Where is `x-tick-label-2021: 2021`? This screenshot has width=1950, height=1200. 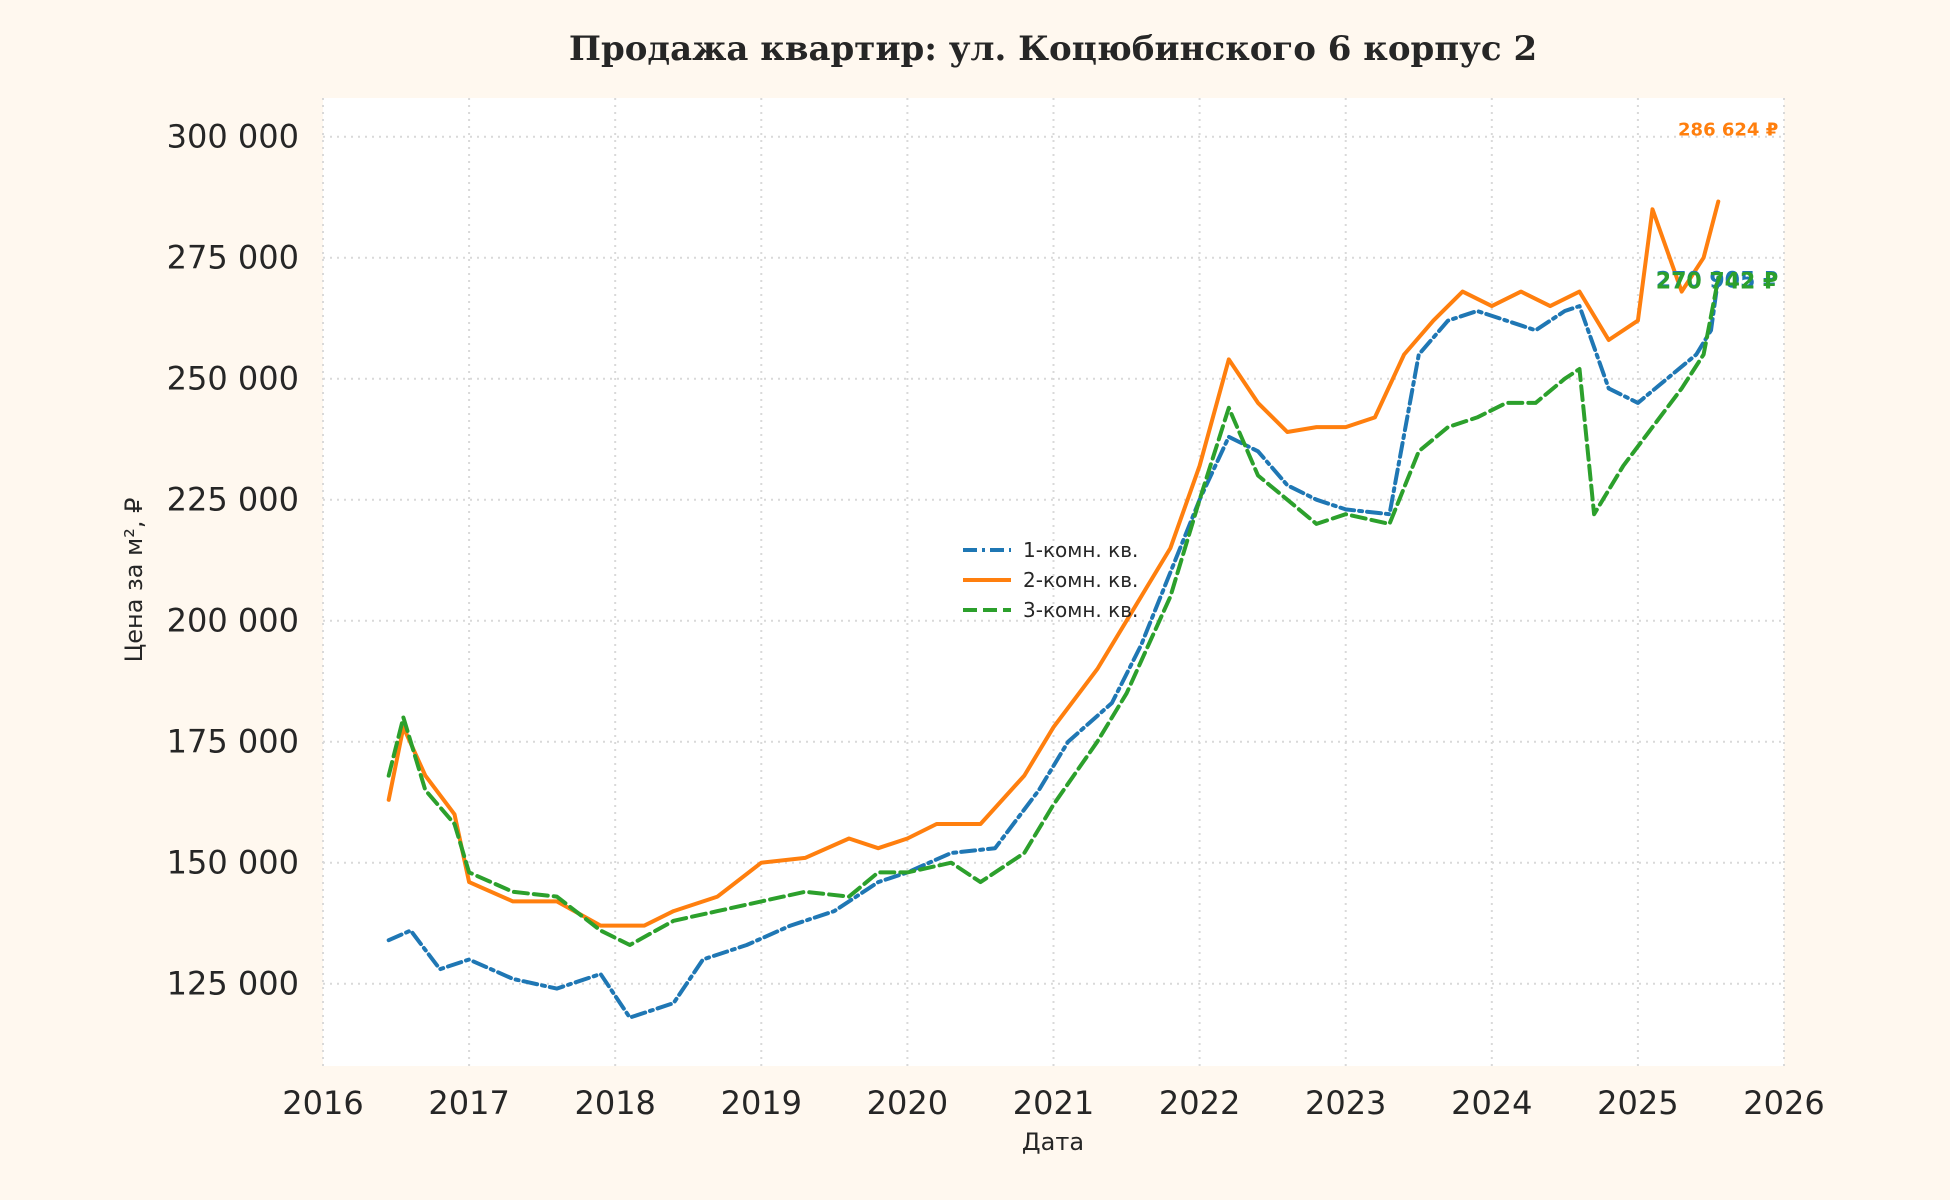 x-tick-label-2021: 2021 is located at coordinates (1053, 1103).